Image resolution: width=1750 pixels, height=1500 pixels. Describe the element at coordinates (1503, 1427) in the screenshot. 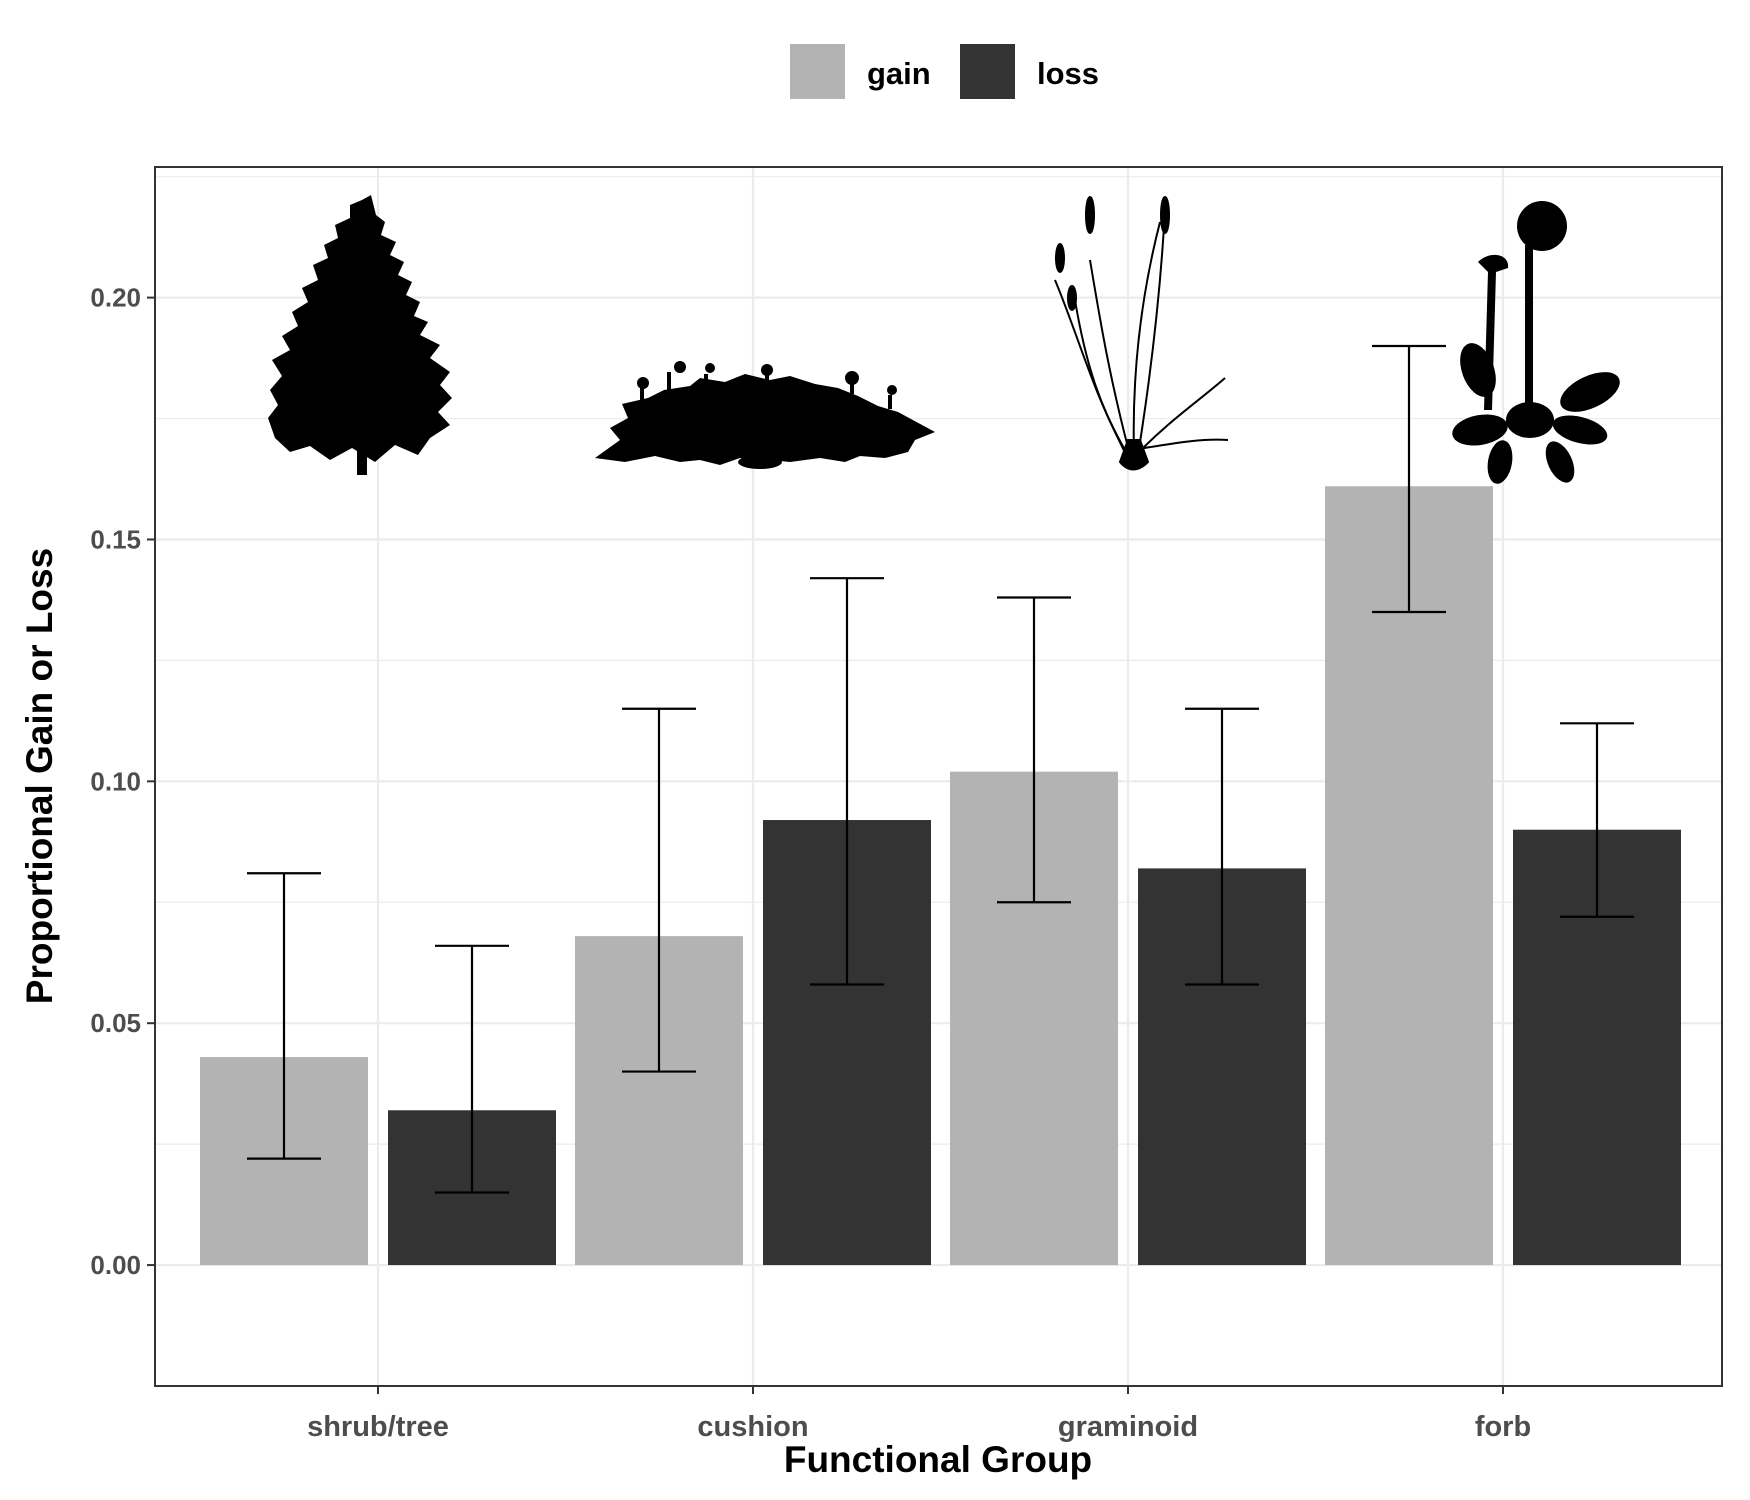

I see `x-tick-label: forb` at that location.